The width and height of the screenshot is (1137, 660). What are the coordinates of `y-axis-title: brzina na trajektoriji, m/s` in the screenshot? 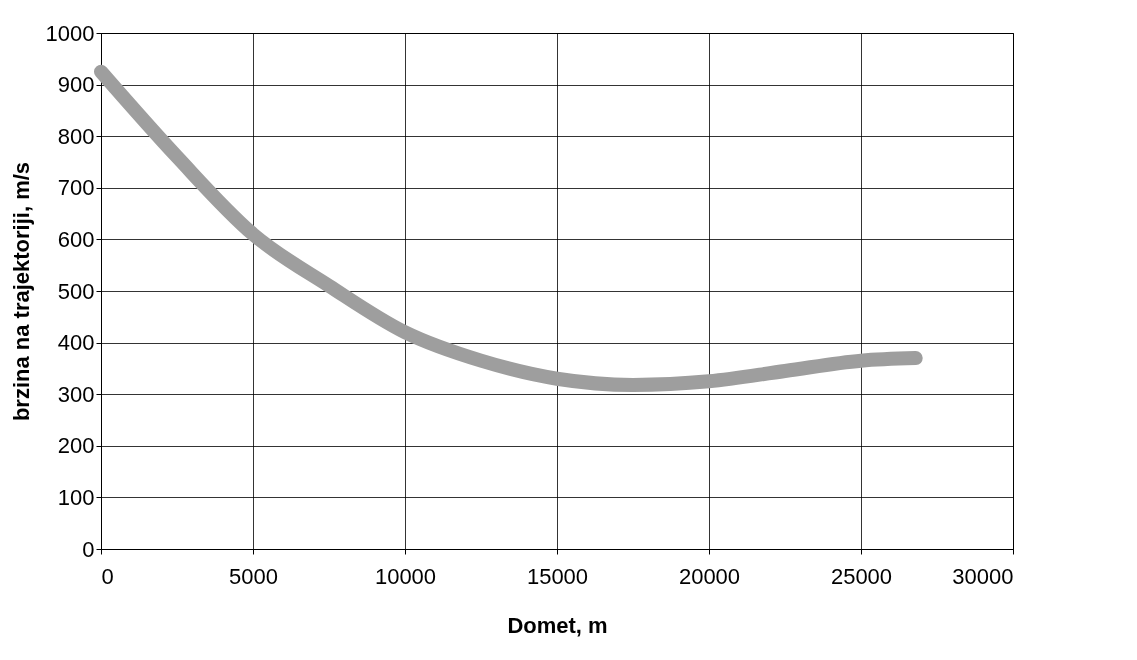 It's located at (21, 291).